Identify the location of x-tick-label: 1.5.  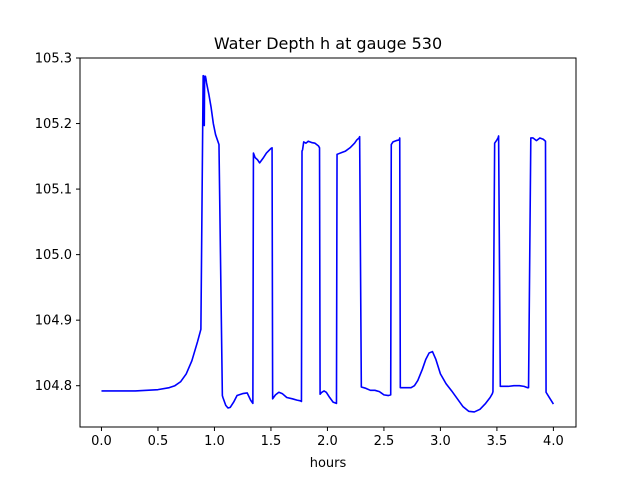
(271, 441).